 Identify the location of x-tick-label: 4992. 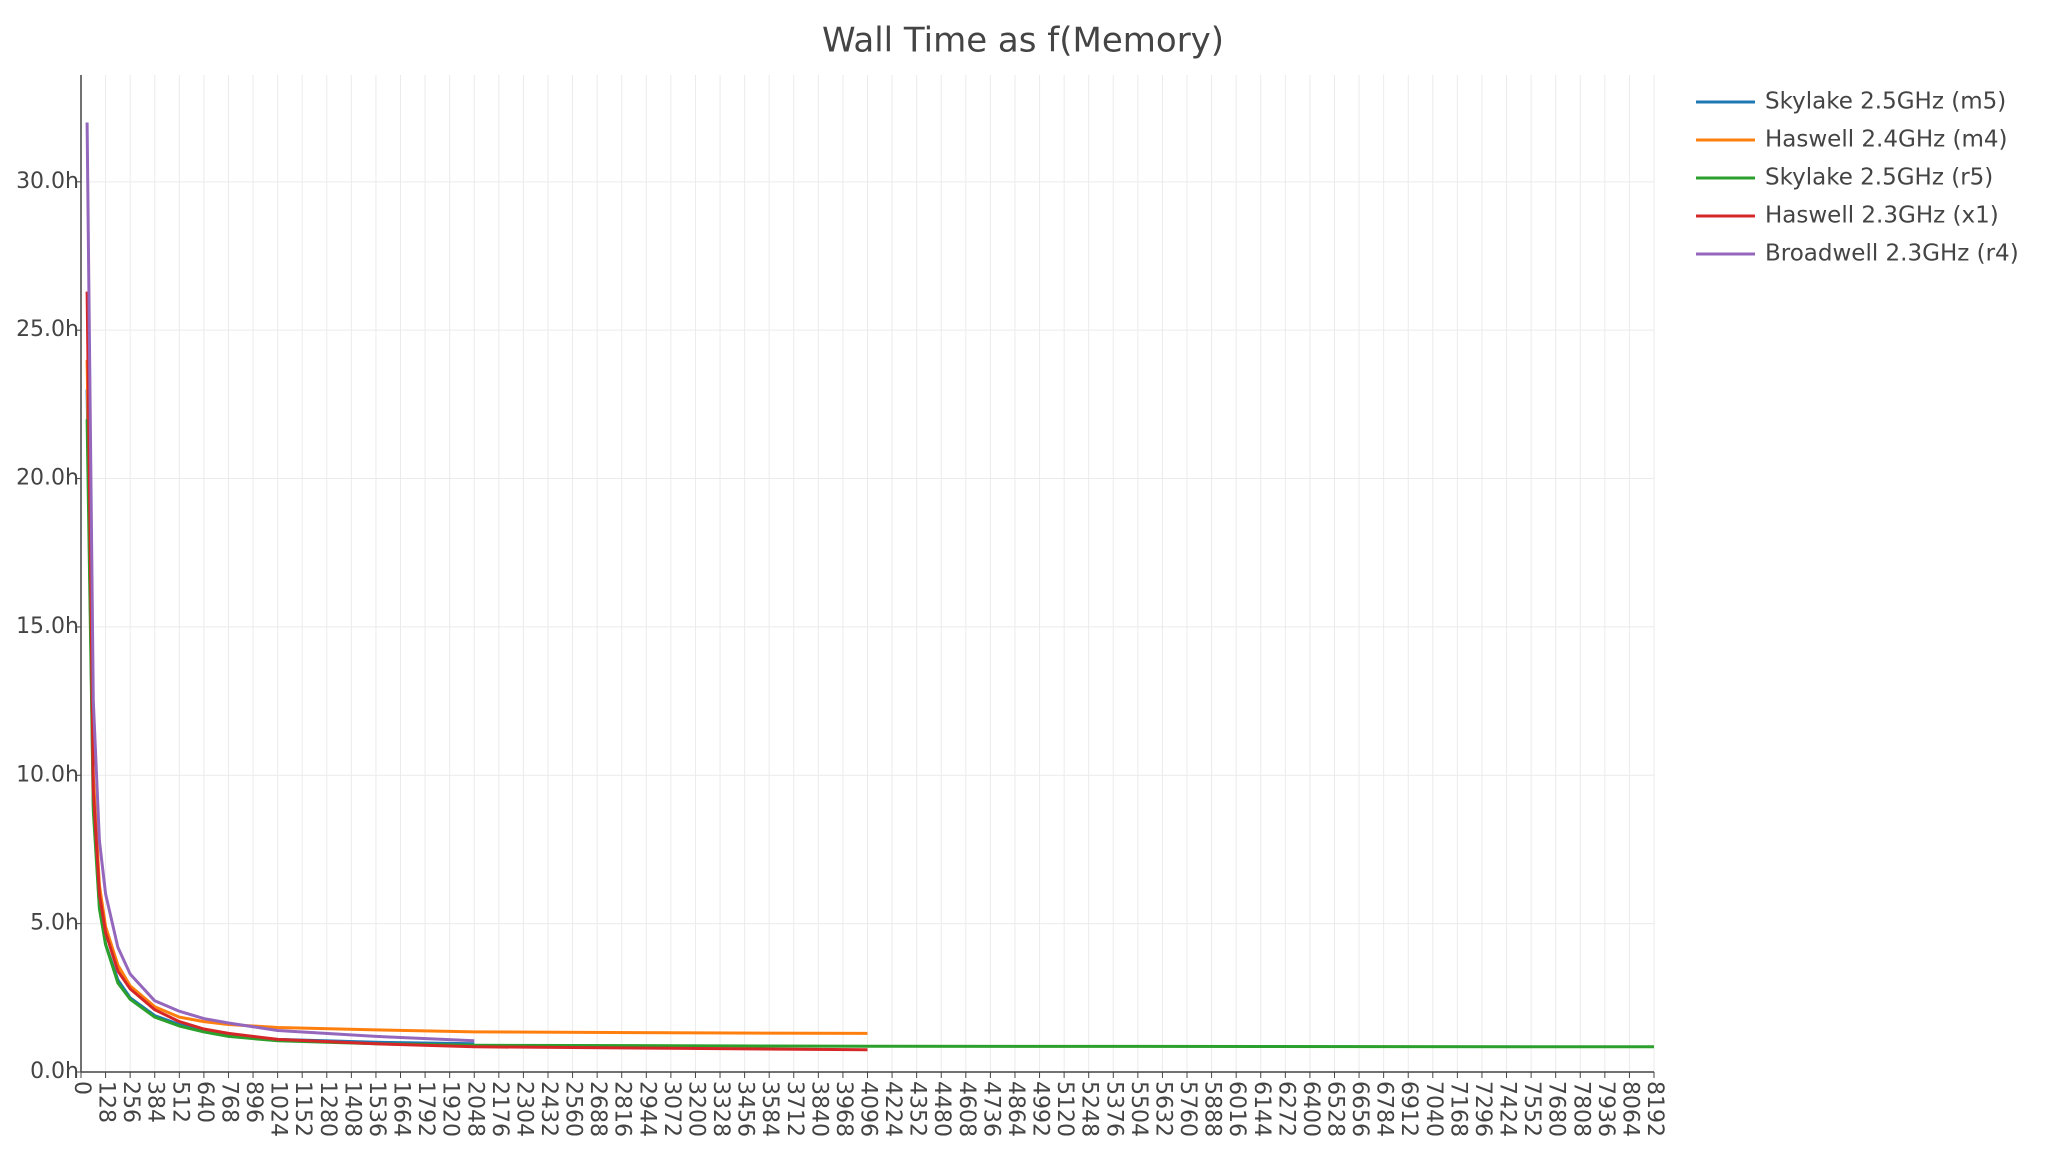
(1040, 1109).